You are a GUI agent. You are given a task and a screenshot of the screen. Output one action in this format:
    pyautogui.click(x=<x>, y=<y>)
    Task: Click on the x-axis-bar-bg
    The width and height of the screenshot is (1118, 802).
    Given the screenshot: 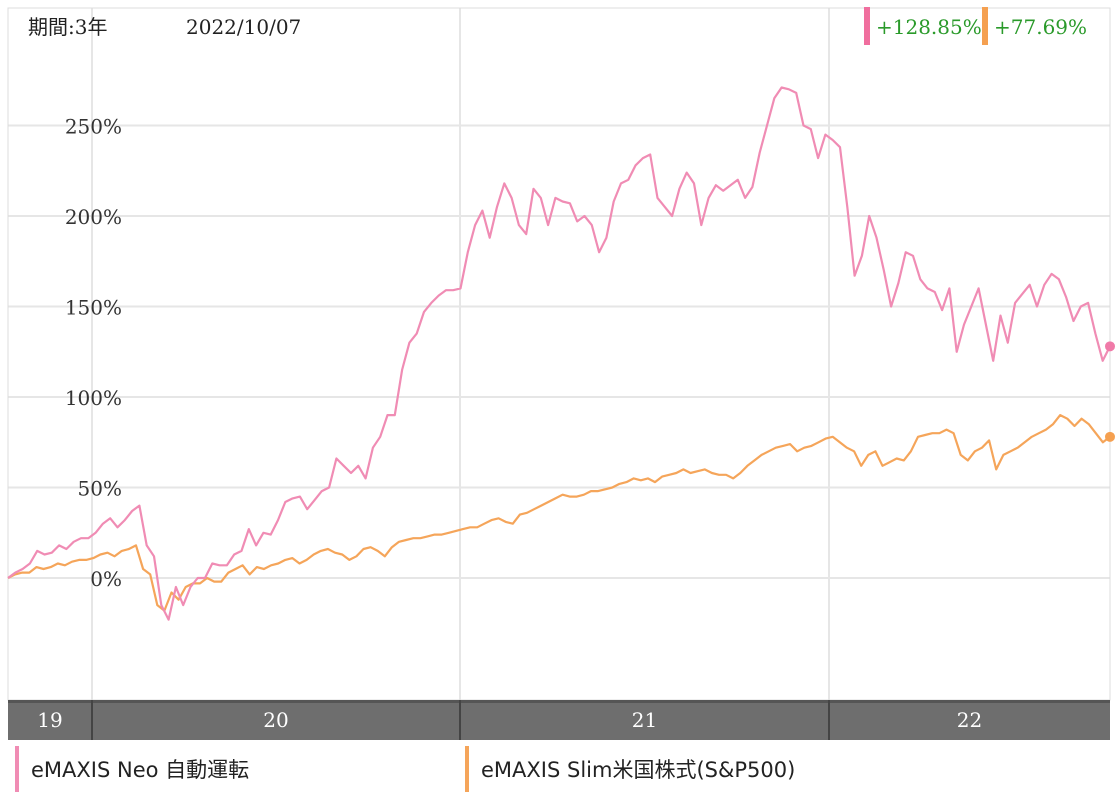 What is the action you would take?
    pyautogui.click(x=559, y=720)
    